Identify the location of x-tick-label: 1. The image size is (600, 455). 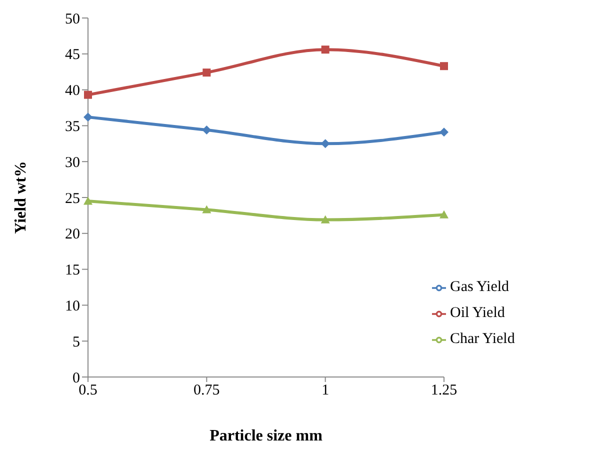
(326, 390).